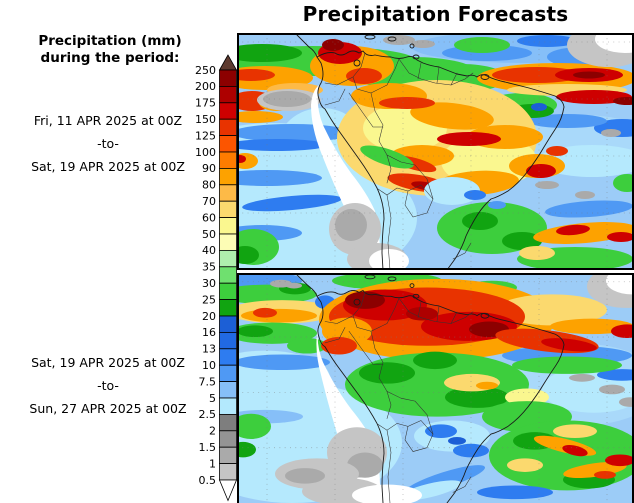  Describe the element at coordinates (108, 166) in the screenshot. I see `period-1-to: Sat, 19 APR 2025 at 00Z` at that location.